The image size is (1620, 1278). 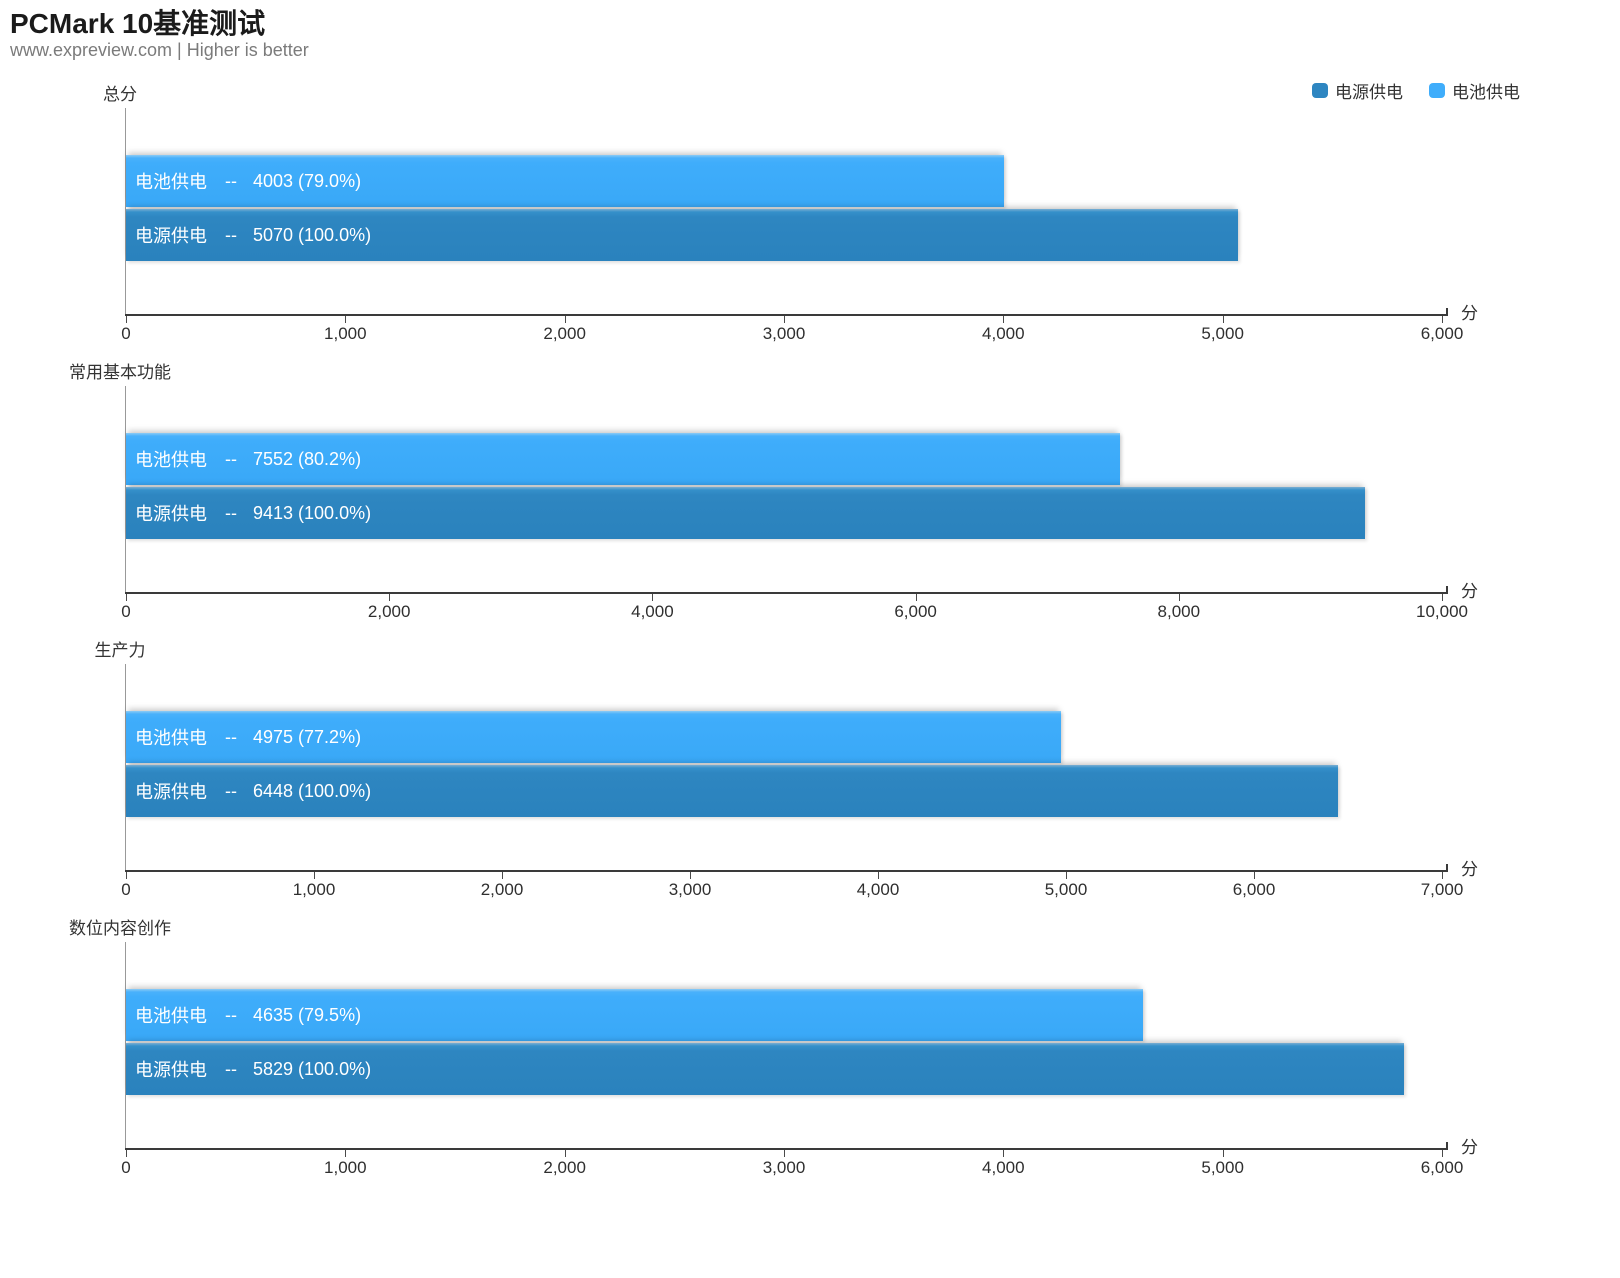 I want to click on legend-swatch, so click(x=1320, y=90).